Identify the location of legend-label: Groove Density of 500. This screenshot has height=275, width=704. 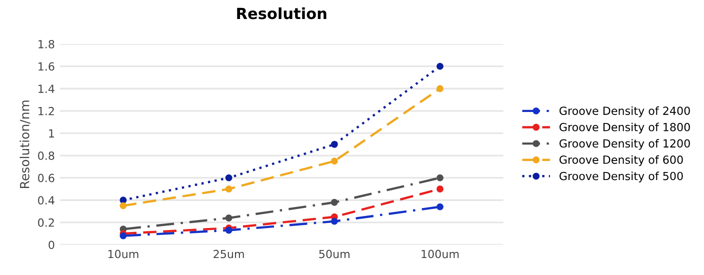
(621, 177).